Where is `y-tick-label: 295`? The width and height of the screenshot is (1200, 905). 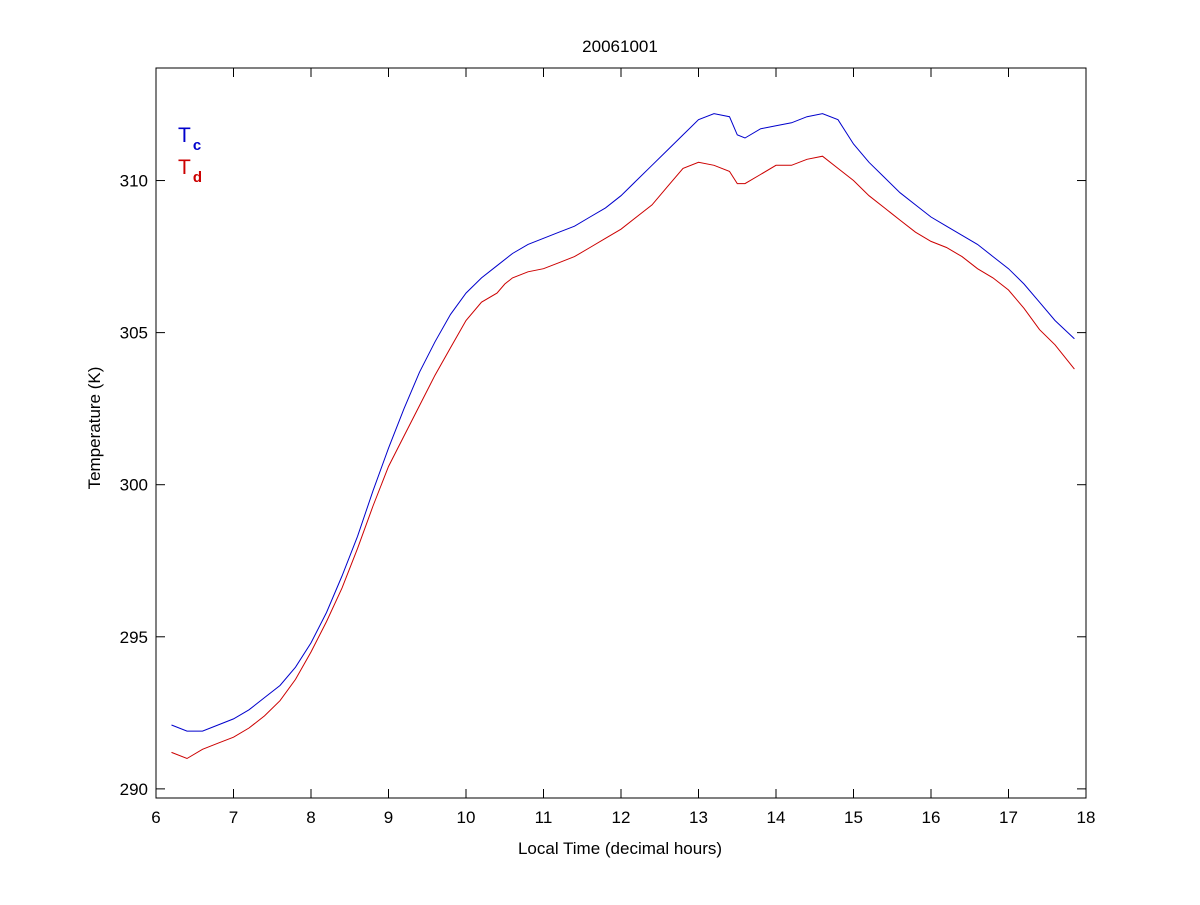
y-tick-label: 295 is located at coordinates (134, 637).